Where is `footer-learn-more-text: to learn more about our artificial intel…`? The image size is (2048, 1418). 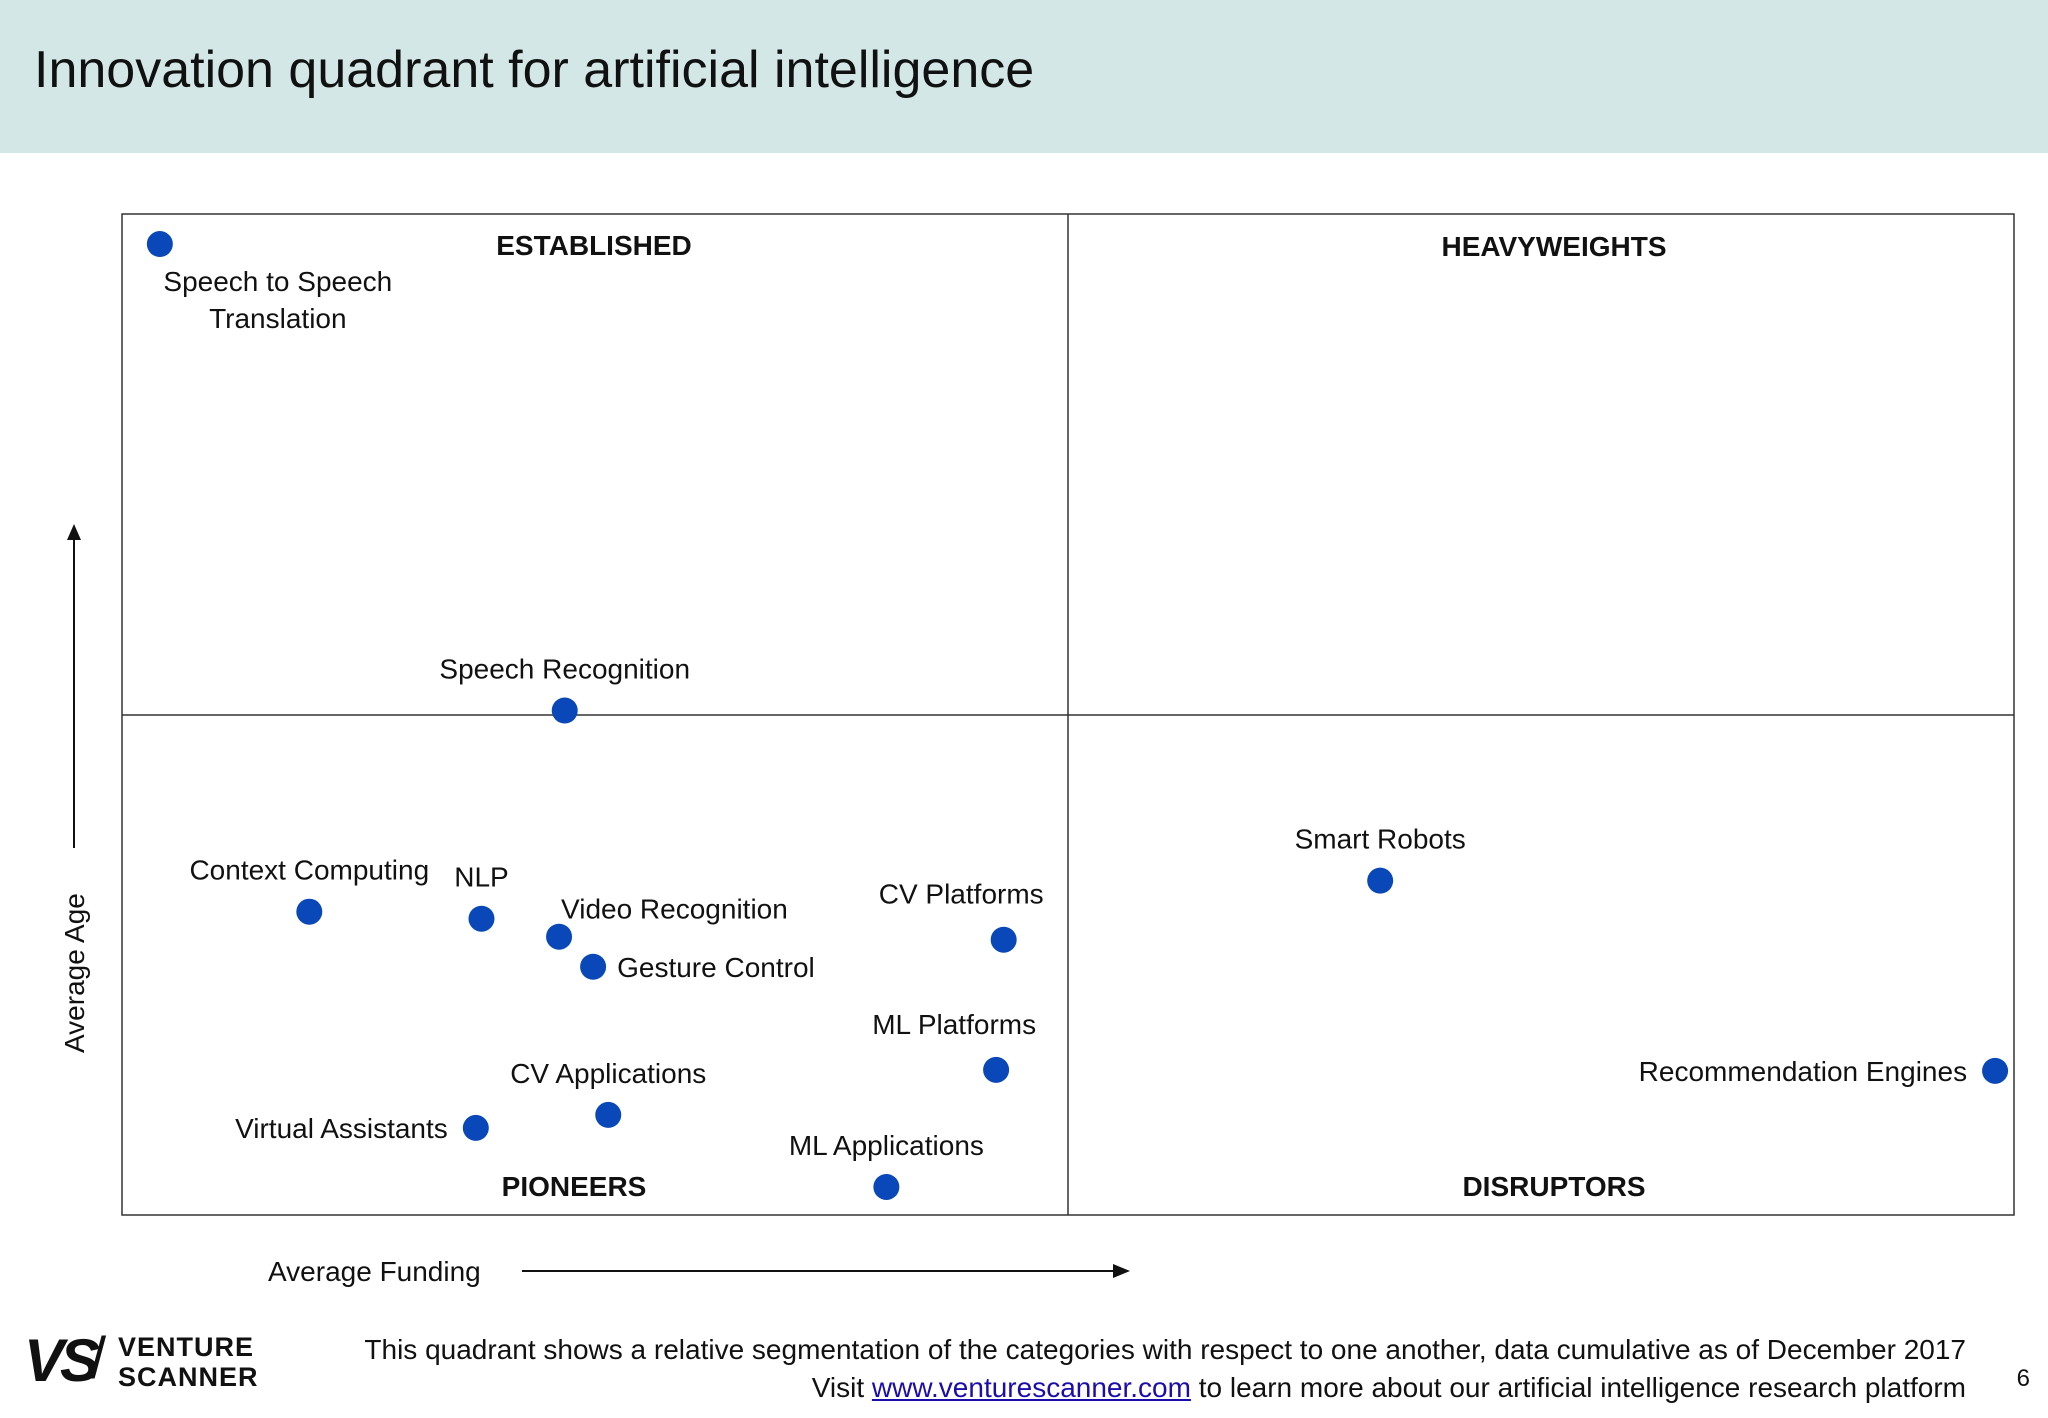 footer-learn-more-text: to learn more about our artificial intel… is located at coordinates (1578, 1387).